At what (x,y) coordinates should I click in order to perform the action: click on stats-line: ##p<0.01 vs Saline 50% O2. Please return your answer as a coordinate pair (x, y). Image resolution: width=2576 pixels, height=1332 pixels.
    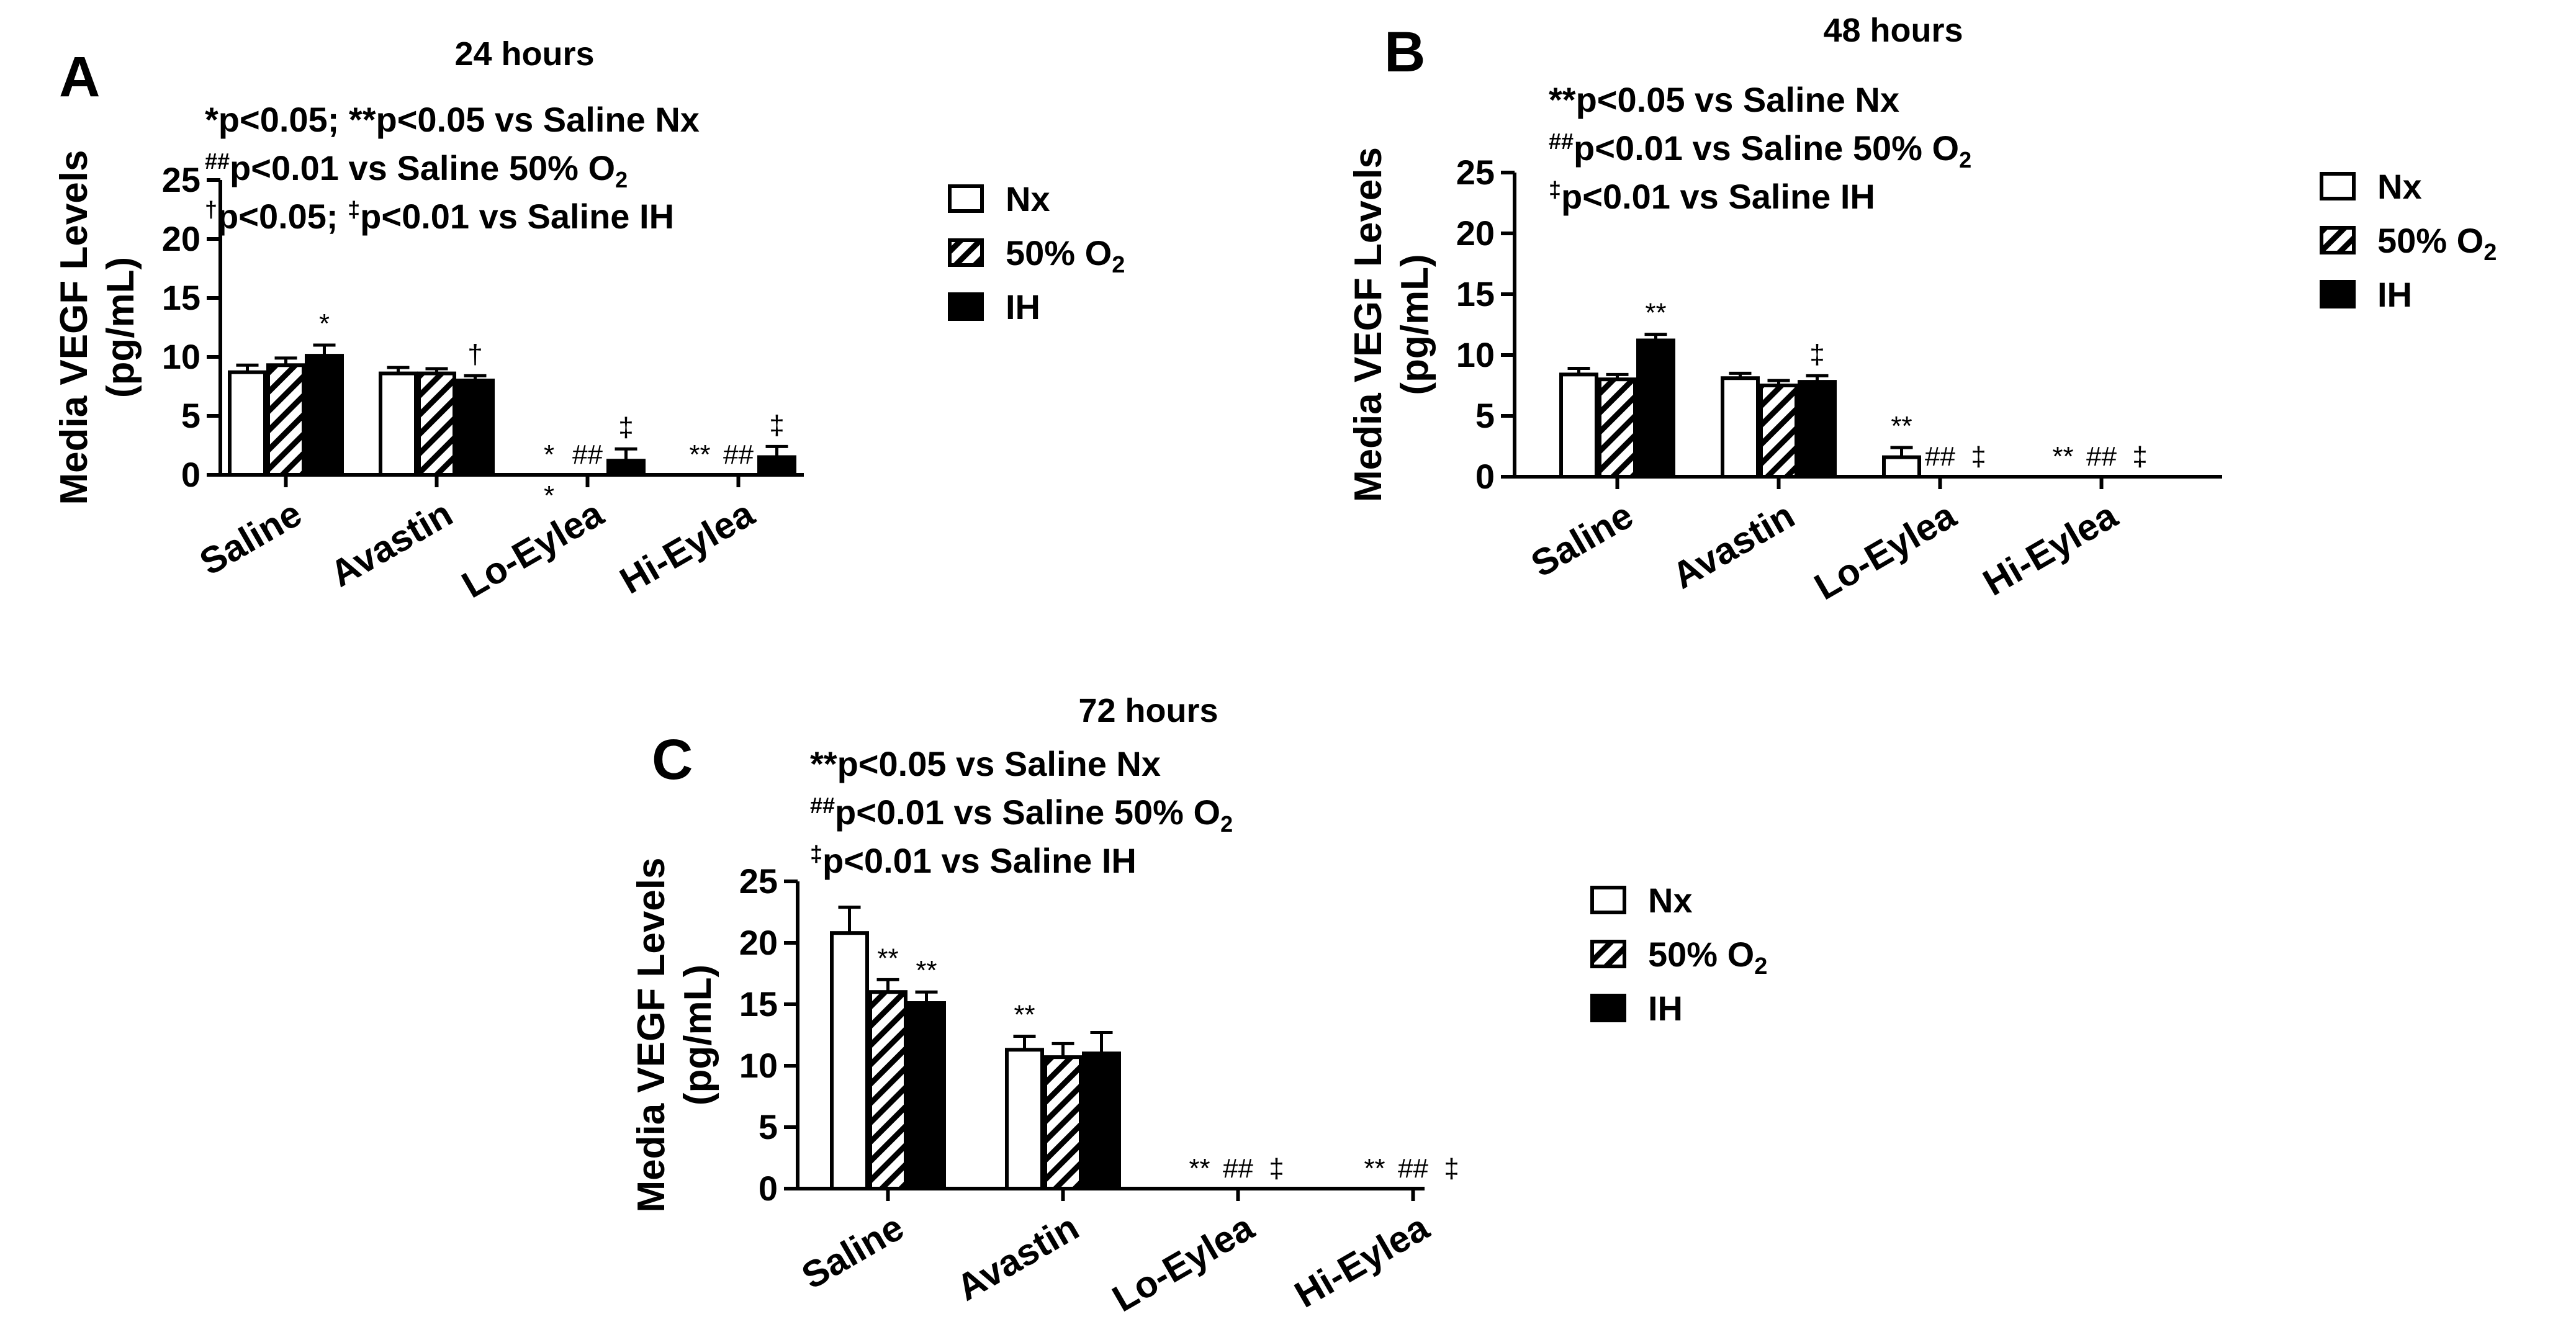
    Looking at the image, I should click on (1760, 150).